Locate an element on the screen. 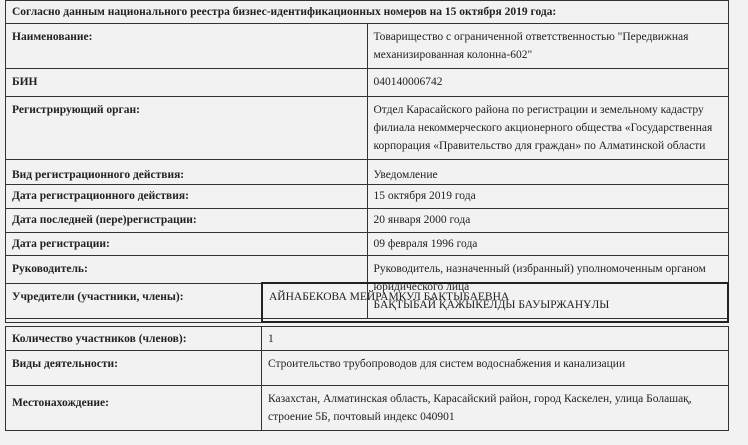 This screenshot has width=748, height=445. label: Учредители (участники, члены): is located at coordinates (134, 302).